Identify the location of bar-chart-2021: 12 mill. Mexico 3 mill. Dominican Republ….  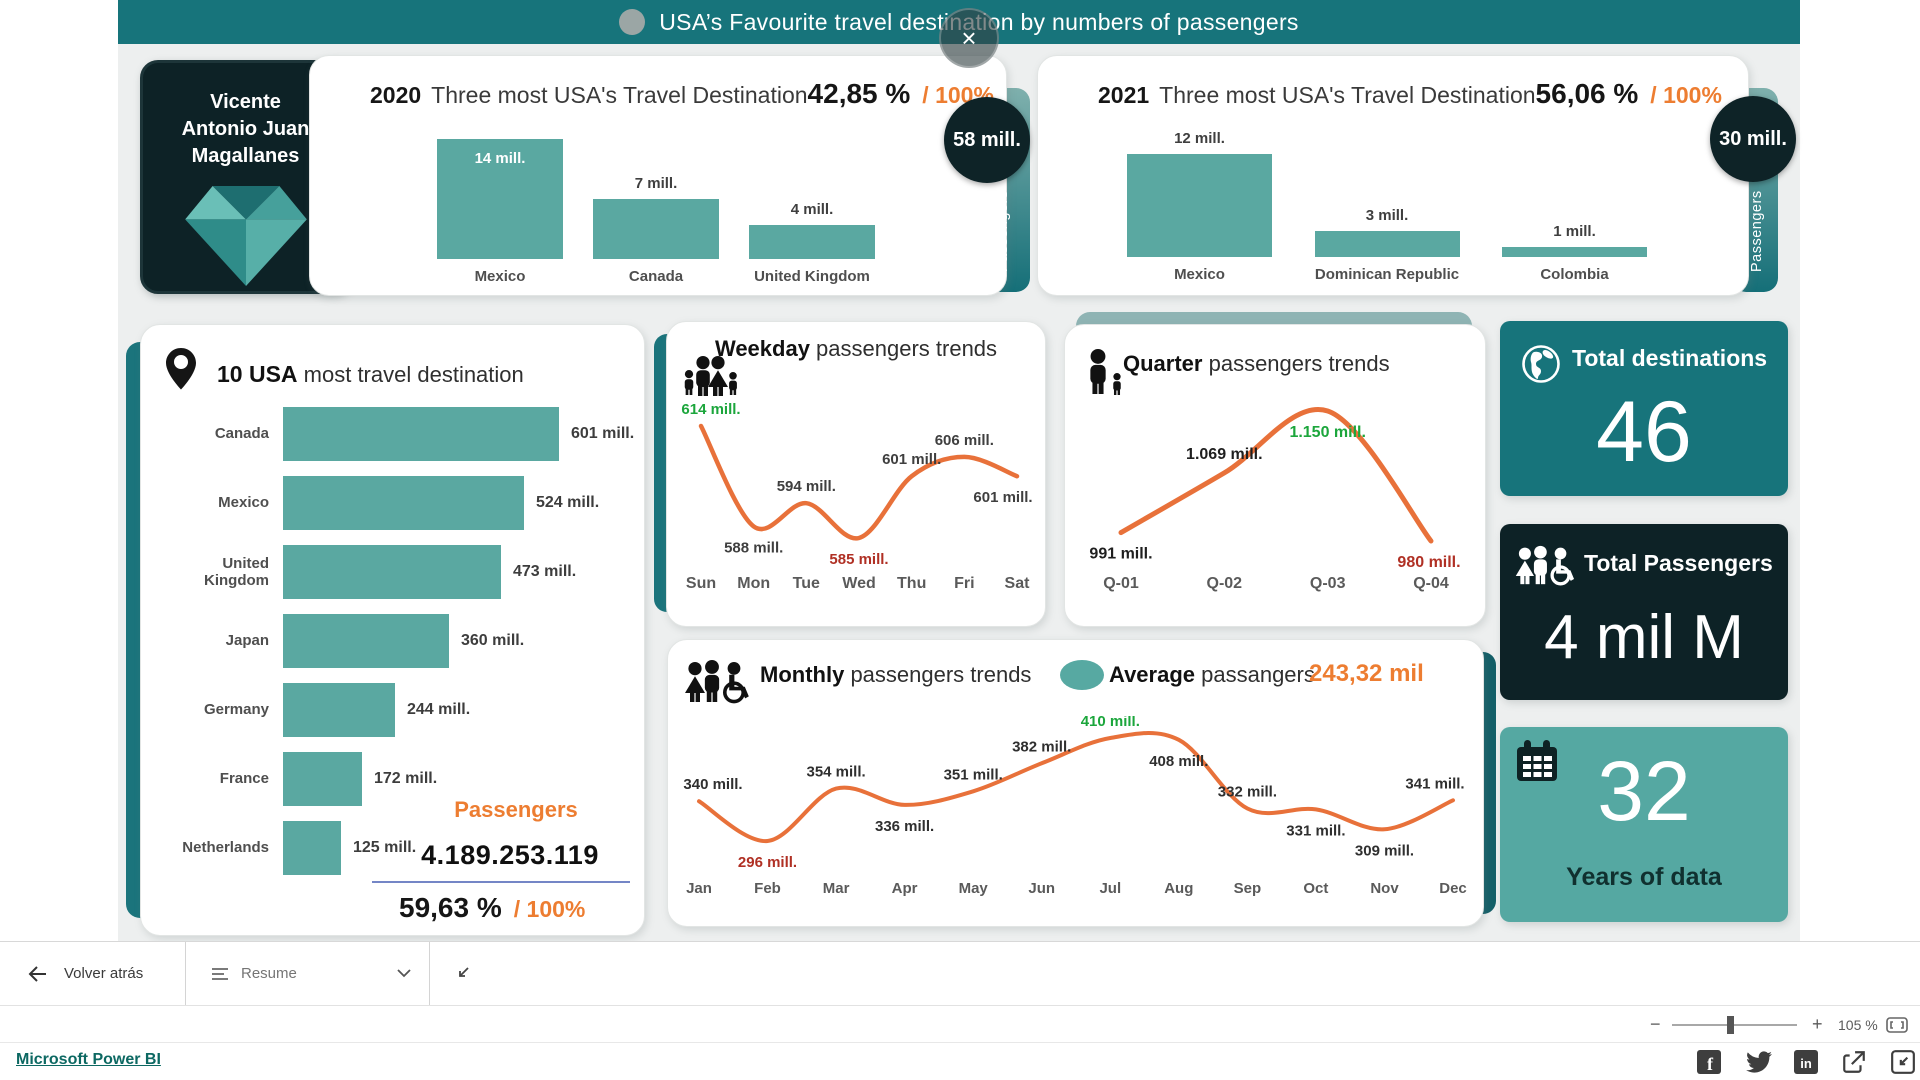
(1387, 205).